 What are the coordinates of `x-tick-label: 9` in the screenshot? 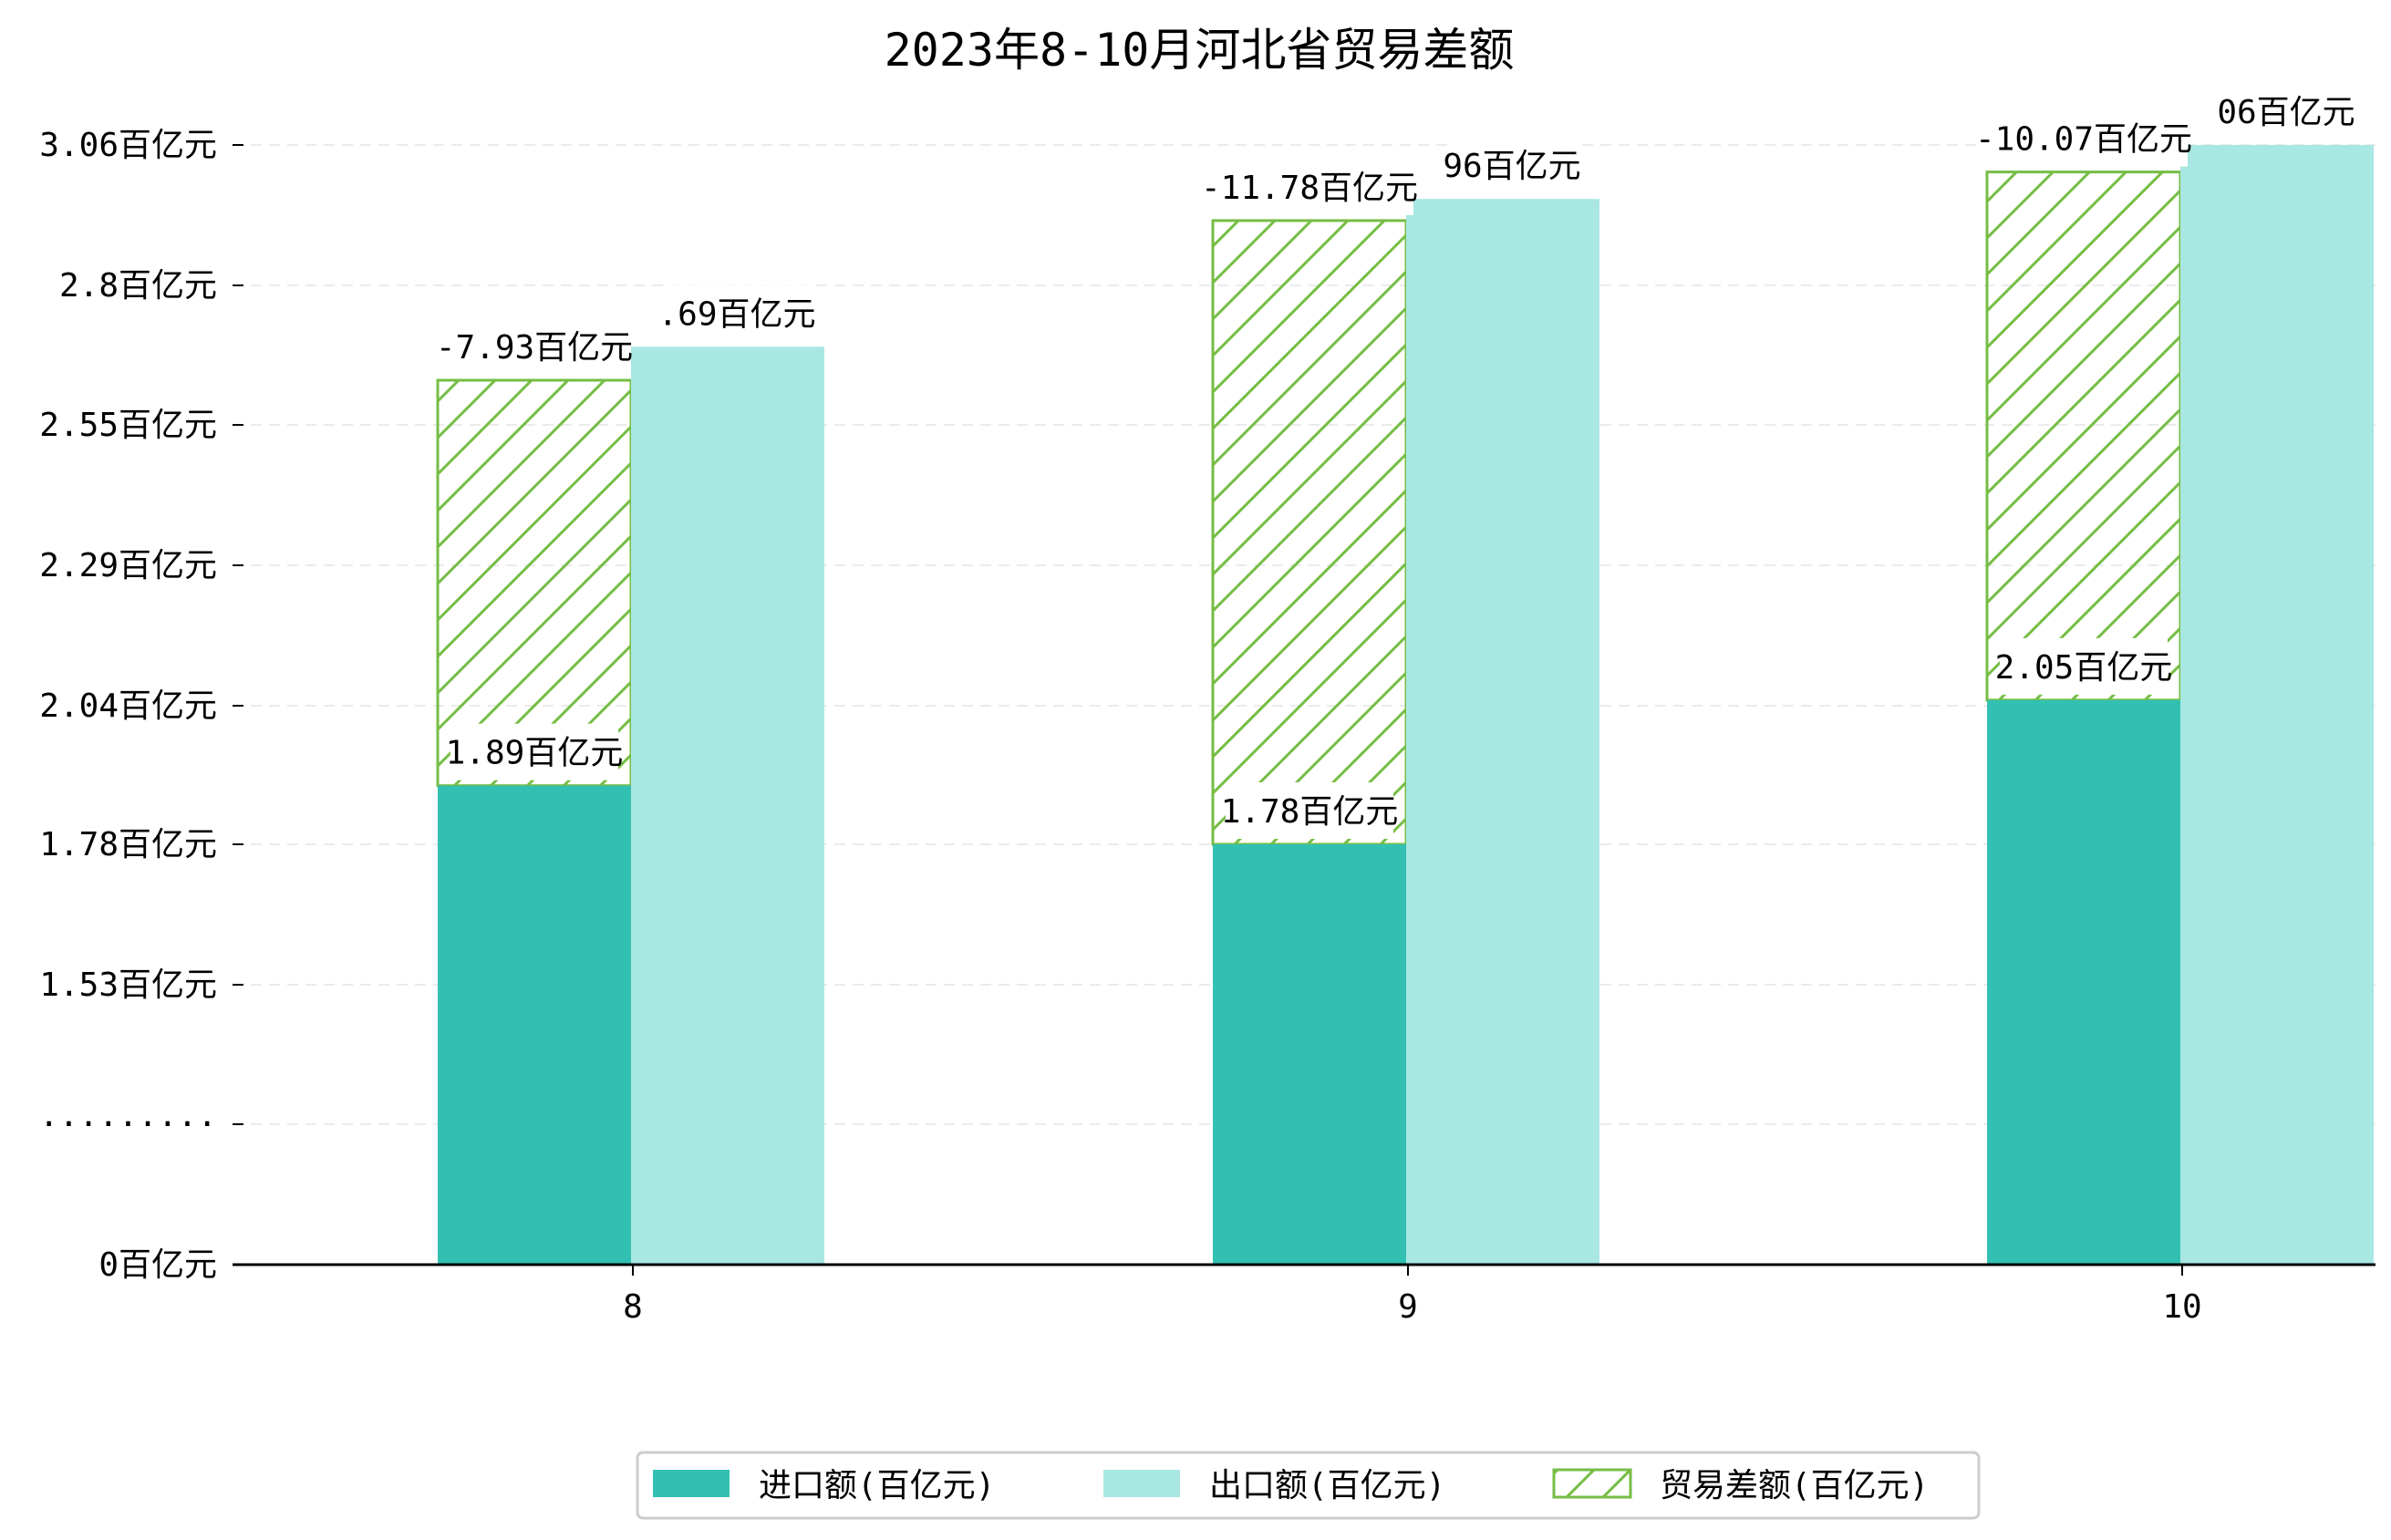 It's located at (1408, 1307).